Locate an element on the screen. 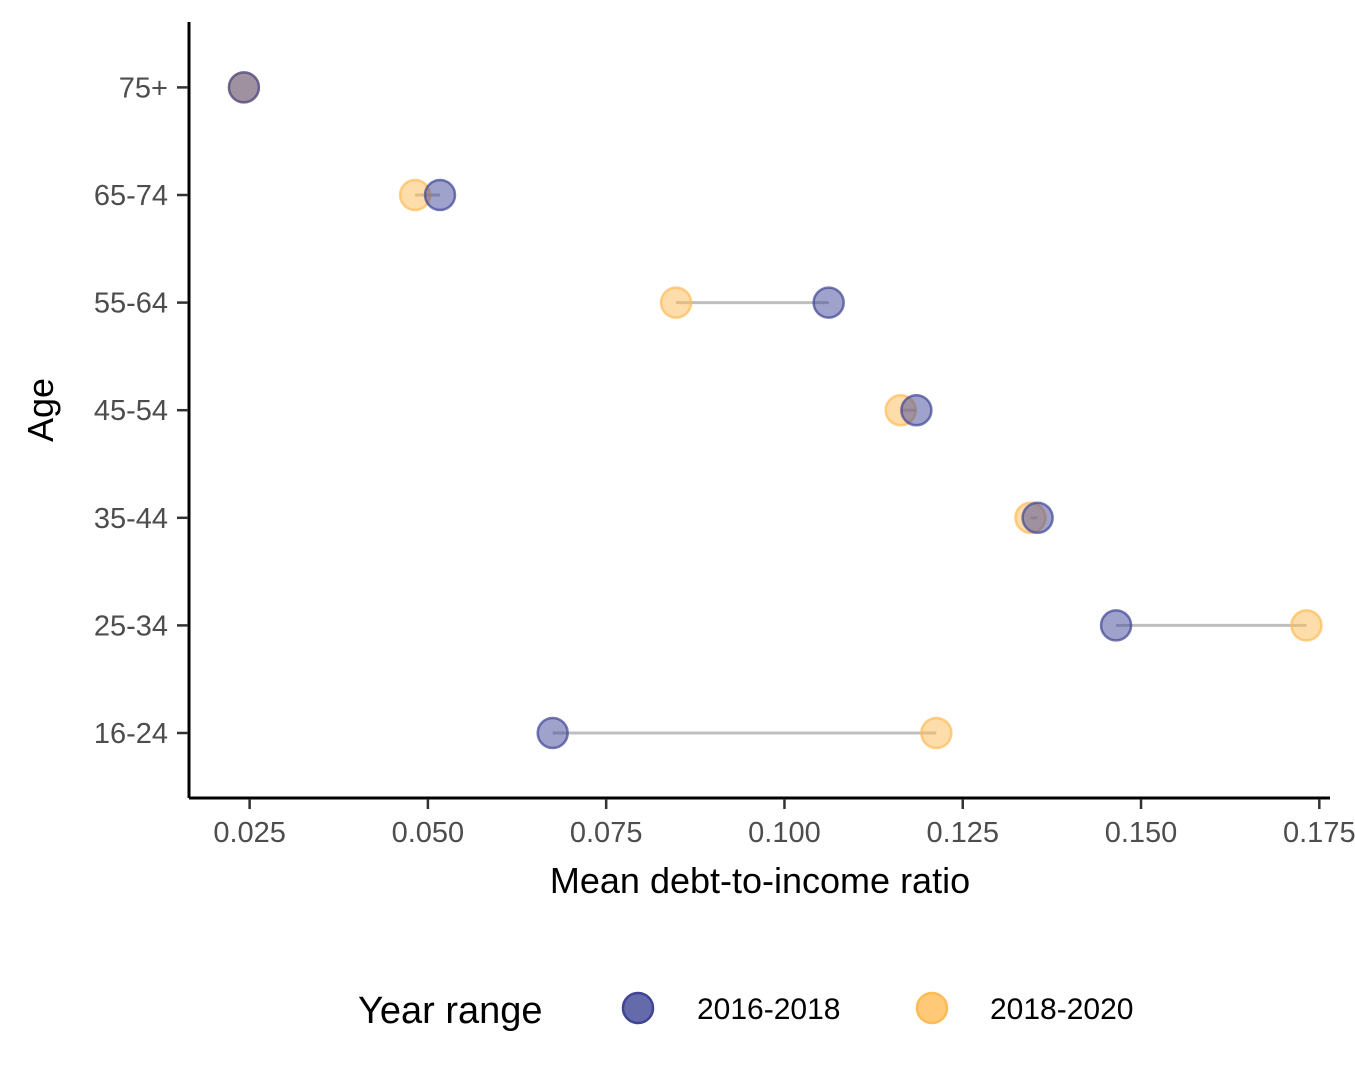 Image resolution: width=1355 pixels, height=1090 pixels. x-tick-label: 0.050 is located at coordinates (428, 833).